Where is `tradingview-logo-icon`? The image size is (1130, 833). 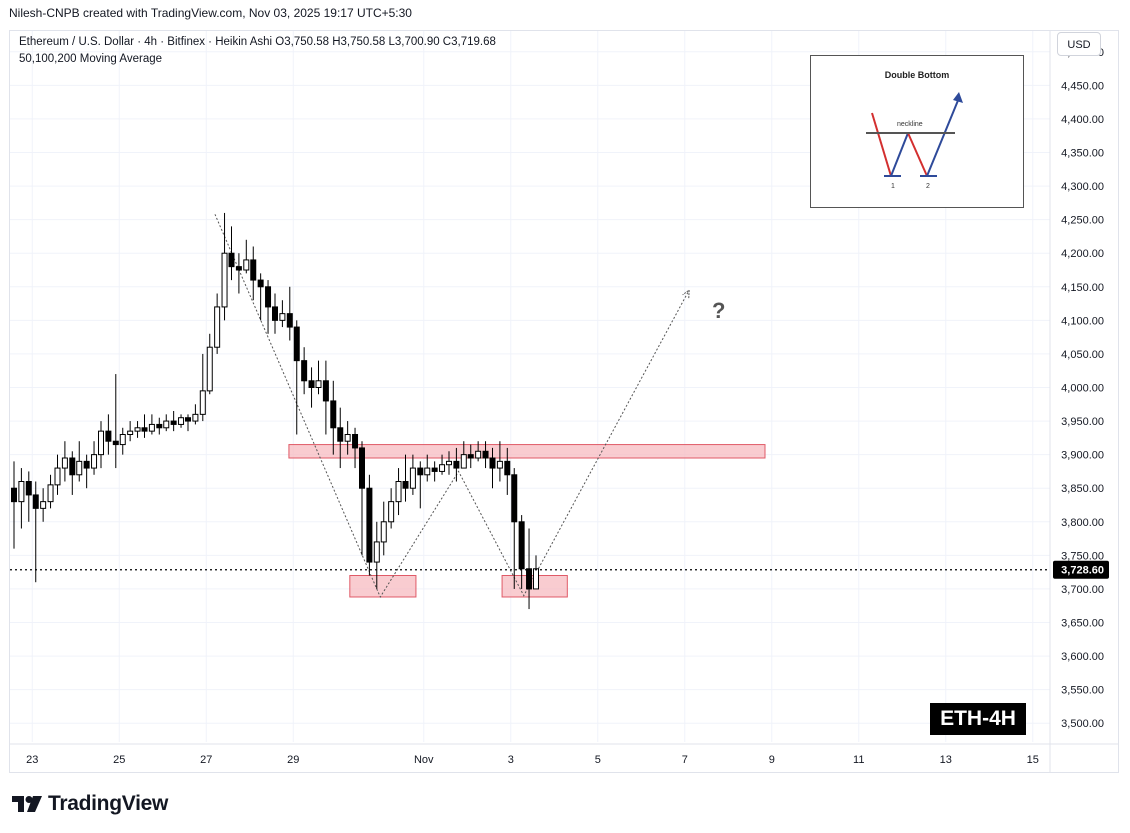
tradingview-logo-icon is located at coordinates (27, 804).